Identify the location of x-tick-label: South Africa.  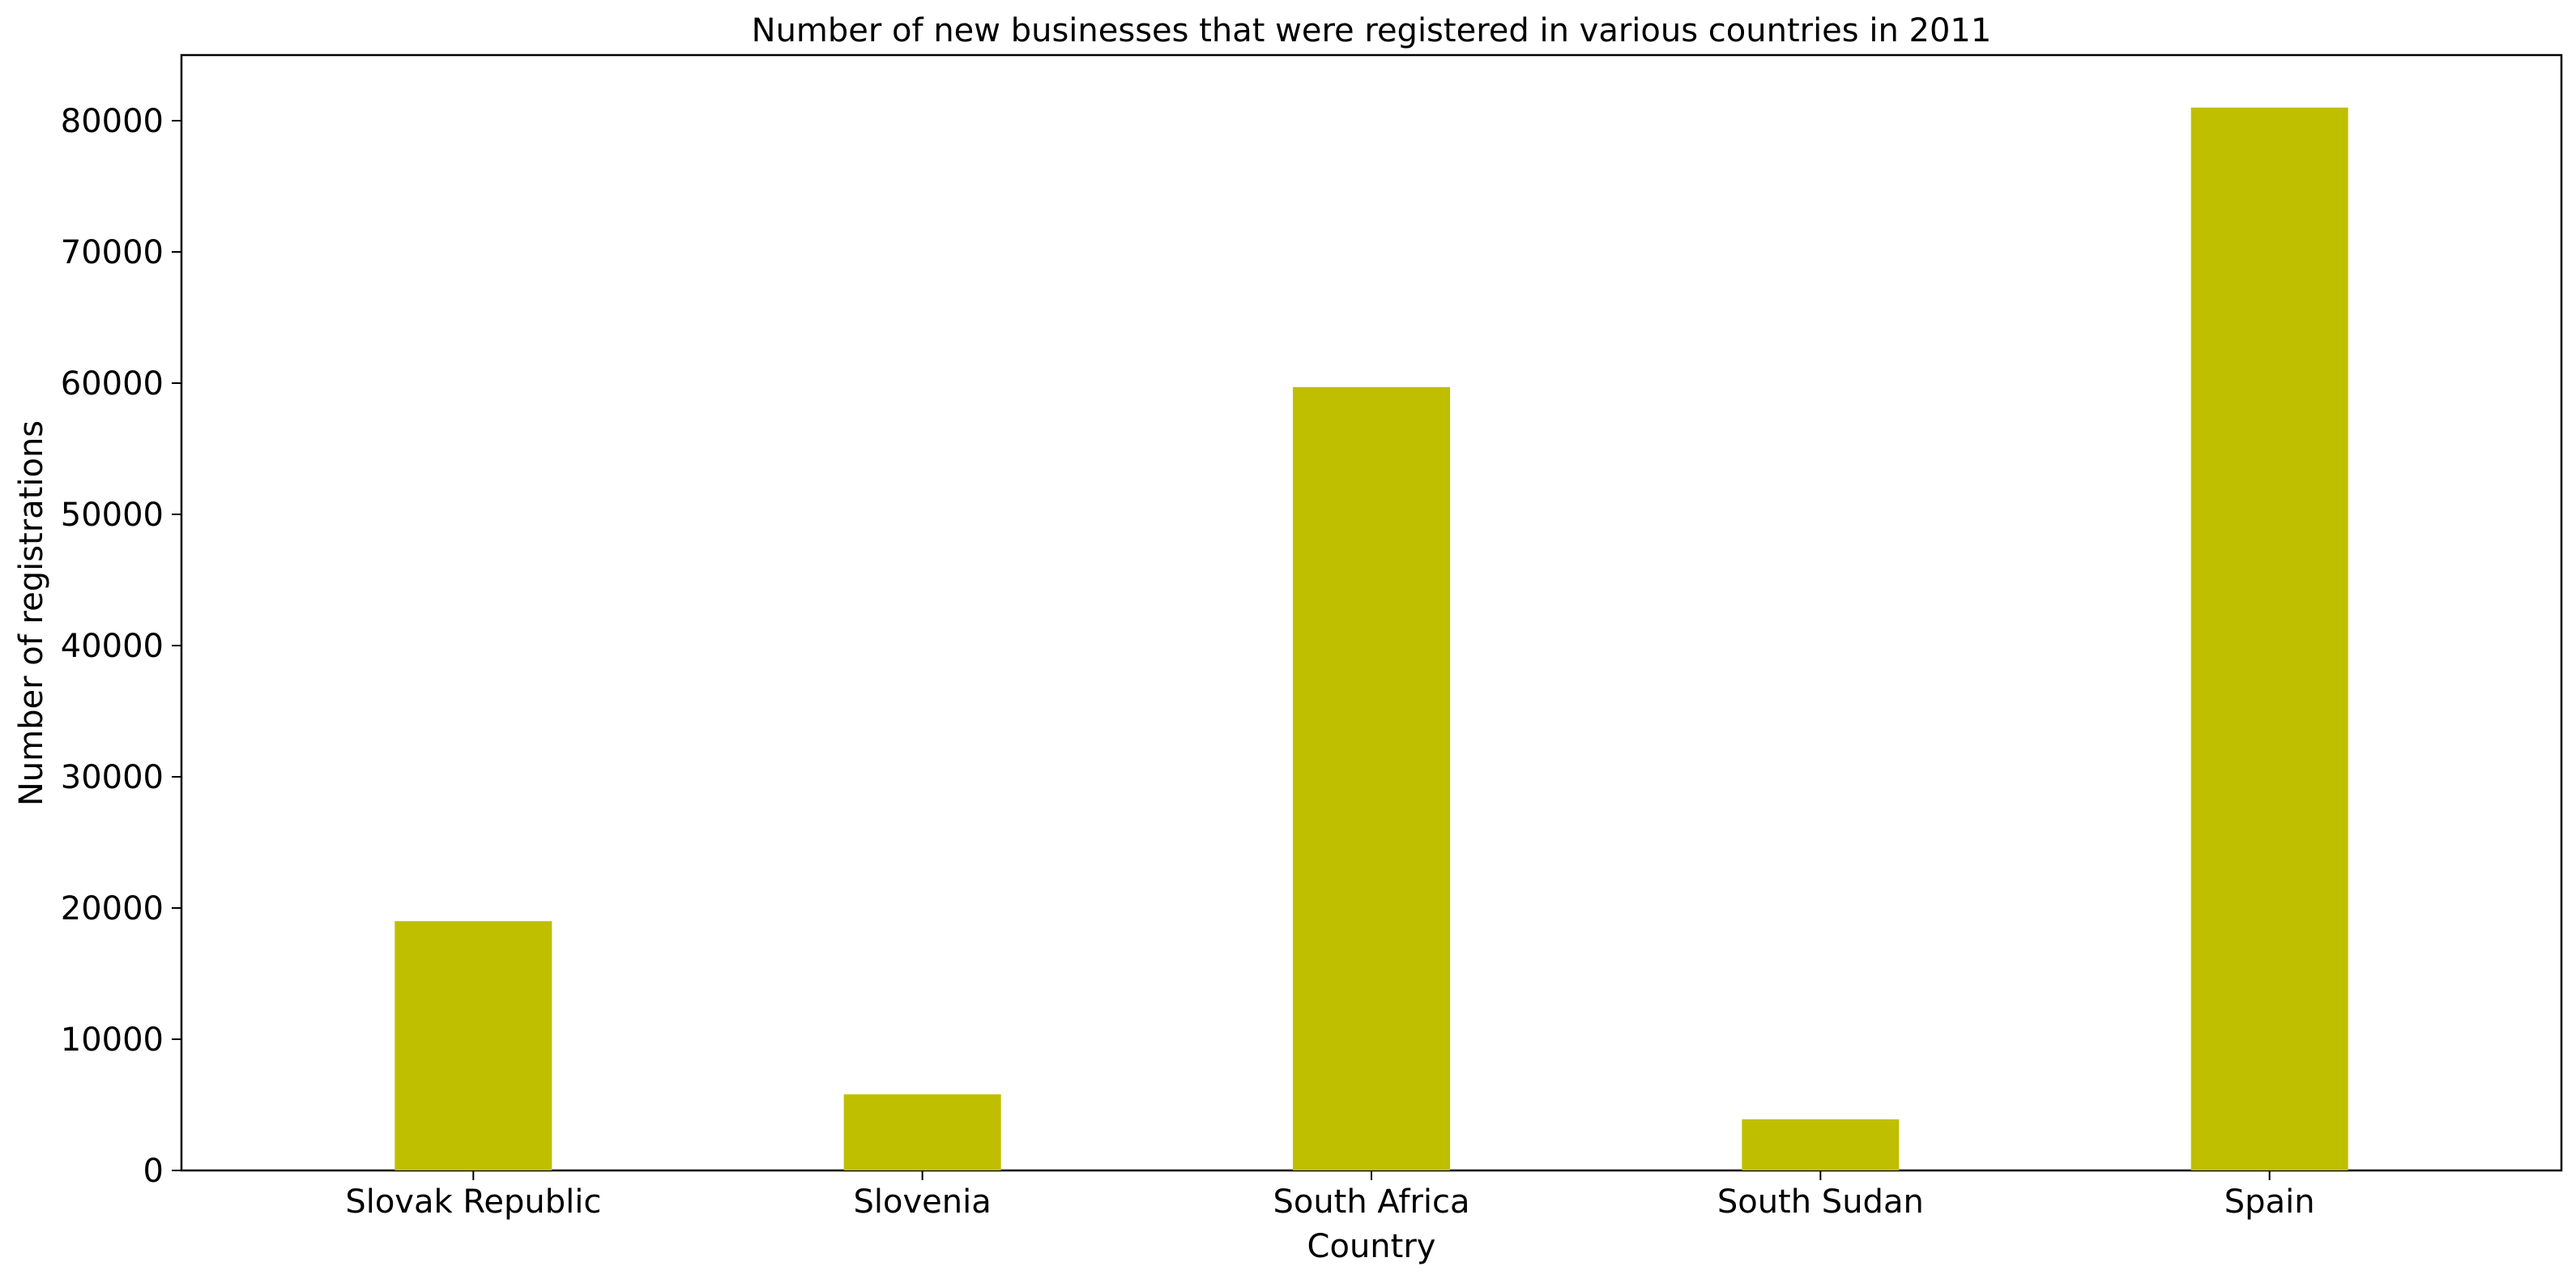
(1371, 1202).